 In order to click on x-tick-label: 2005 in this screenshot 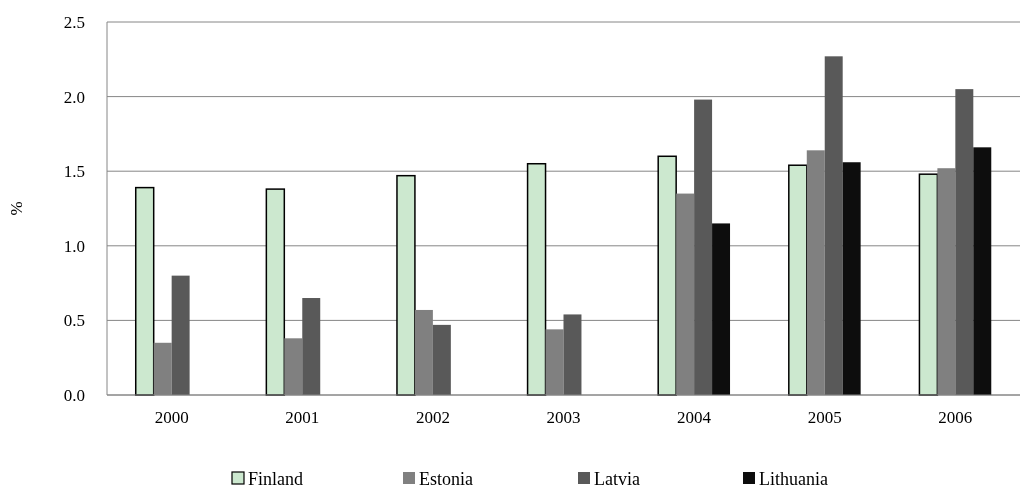, I will do `click(824, 417)`.